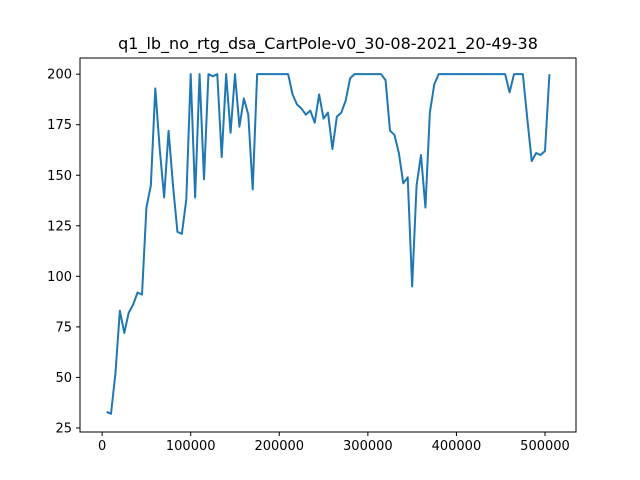 The height and width of the screenshot is (480, 640). What do you see at coordinates (545, 446) in the screenshot?
I see `x-tick-label: 500000` at bounding box center [545, 446].